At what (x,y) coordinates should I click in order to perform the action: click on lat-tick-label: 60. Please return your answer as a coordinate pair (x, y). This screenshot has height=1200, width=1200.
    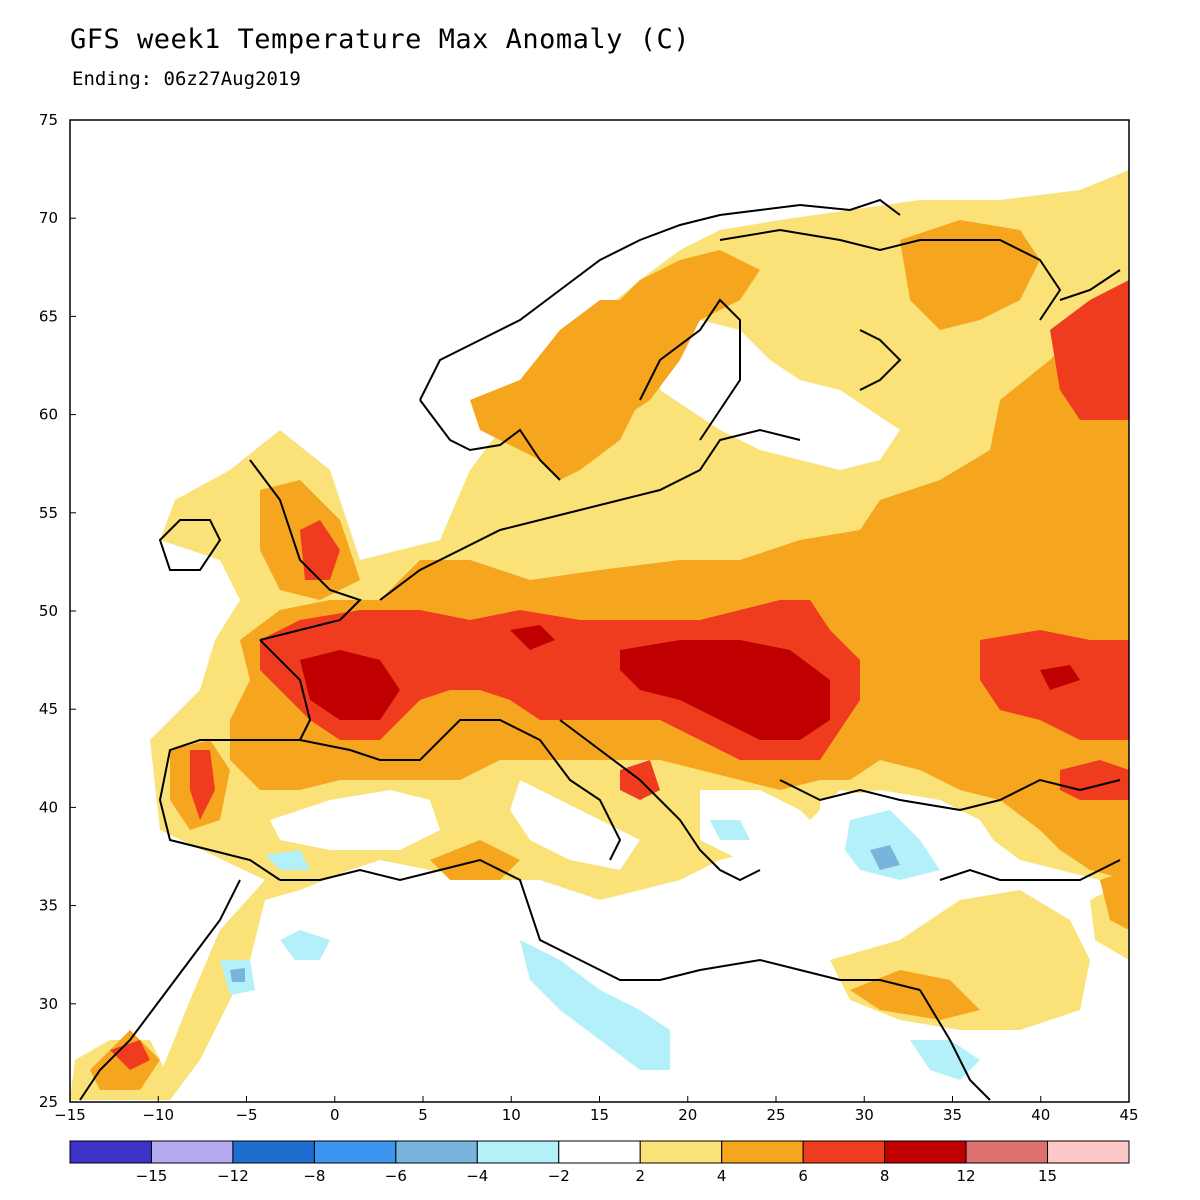
    Looking at the image, I should click on (48, 415).